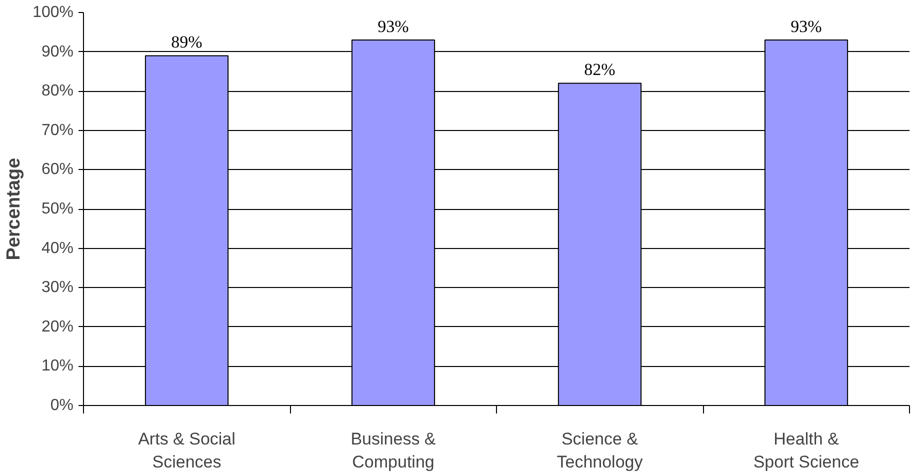  What do you see at coordinates (600, 70) in the screenshot?
I see `data-label: 82%` at bounding box center [600, 70].